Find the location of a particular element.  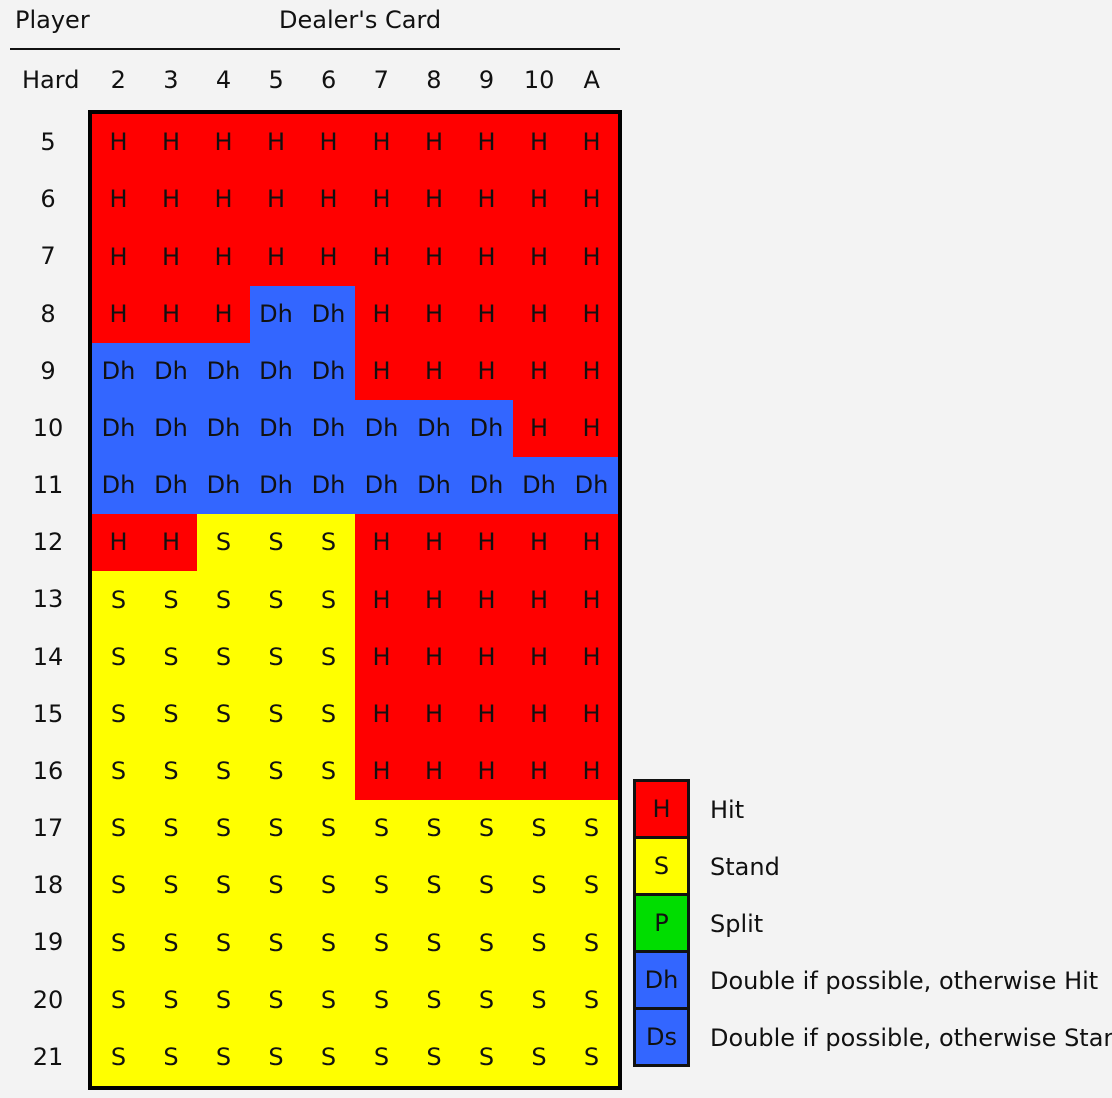

player-total-header: 18 is located at coordinates (48, 885).